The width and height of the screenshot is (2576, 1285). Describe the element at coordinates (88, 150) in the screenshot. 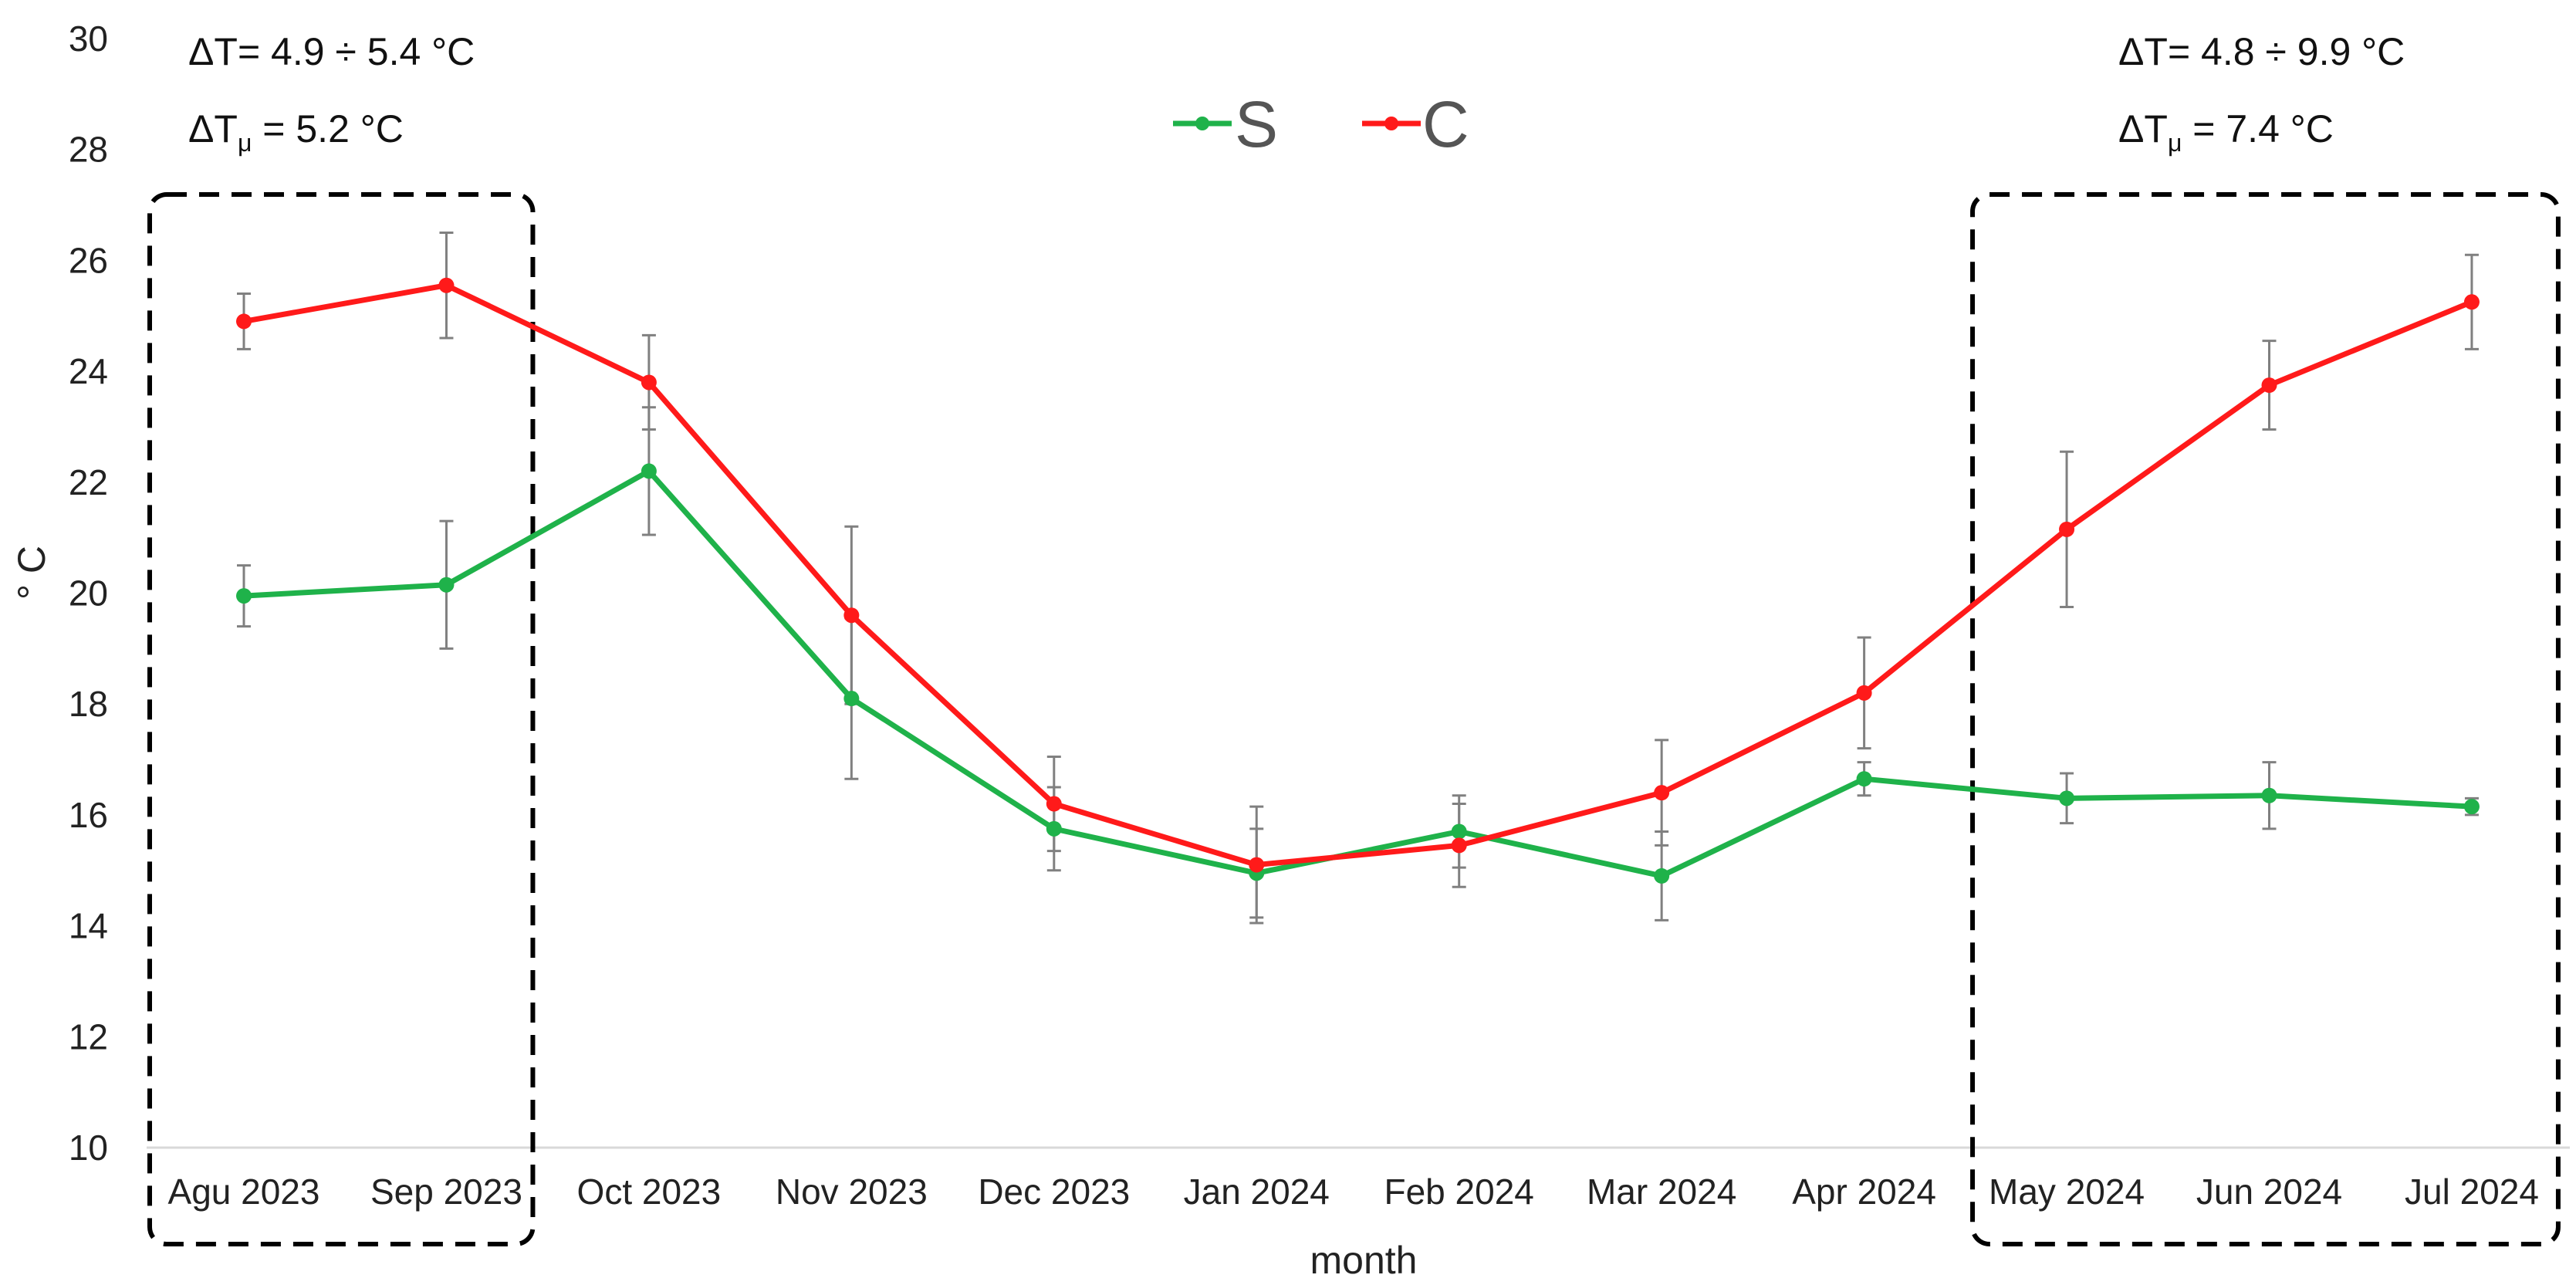

I see `y-tick-label-9: 28` at that location.